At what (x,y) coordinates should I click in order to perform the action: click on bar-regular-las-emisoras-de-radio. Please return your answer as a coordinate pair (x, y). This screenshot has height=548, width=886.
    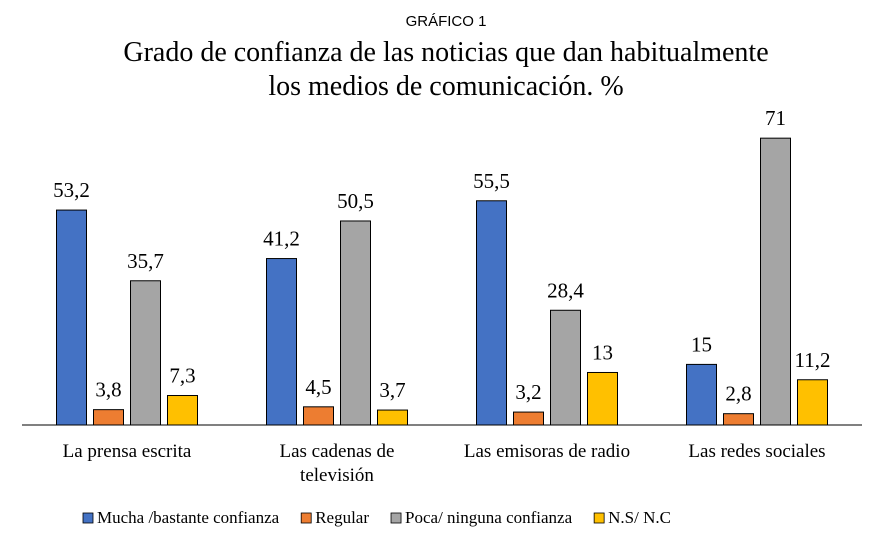
    Looking at the image, I should click on (528, 418).